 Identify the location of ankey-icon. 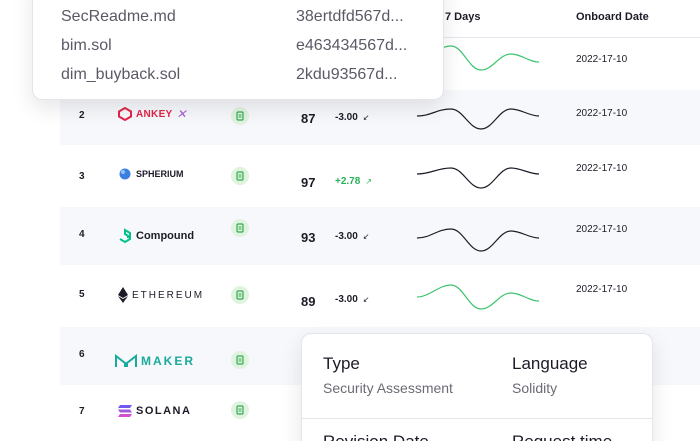
(125, 114).